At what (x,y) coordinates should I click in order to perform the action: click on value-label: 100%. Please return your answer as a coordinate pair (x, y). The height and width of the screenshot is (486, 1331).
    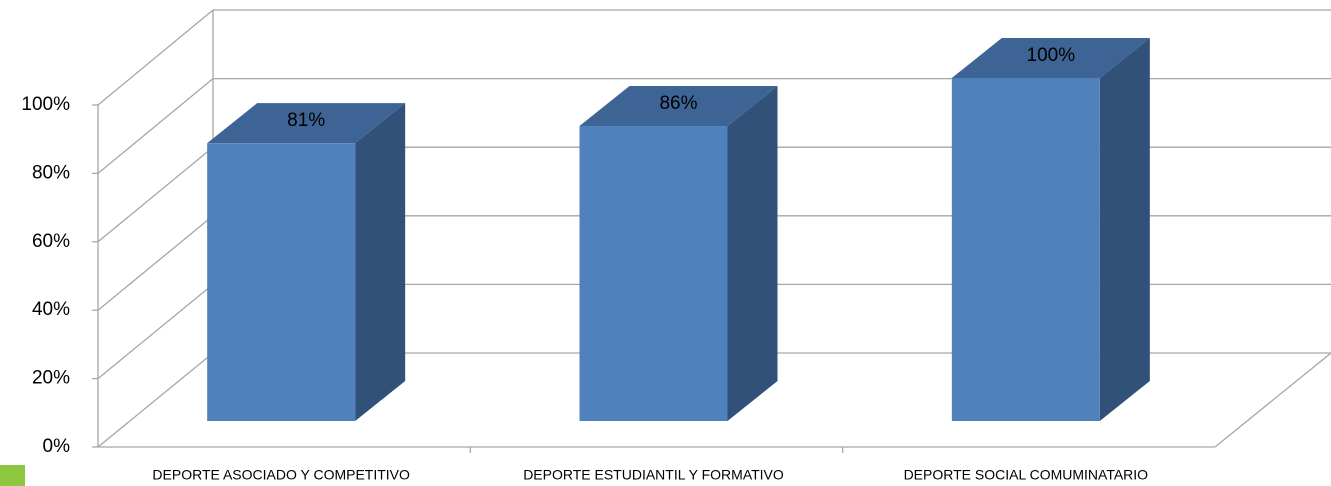
    Looking at the image, I should click on (1051, 55).